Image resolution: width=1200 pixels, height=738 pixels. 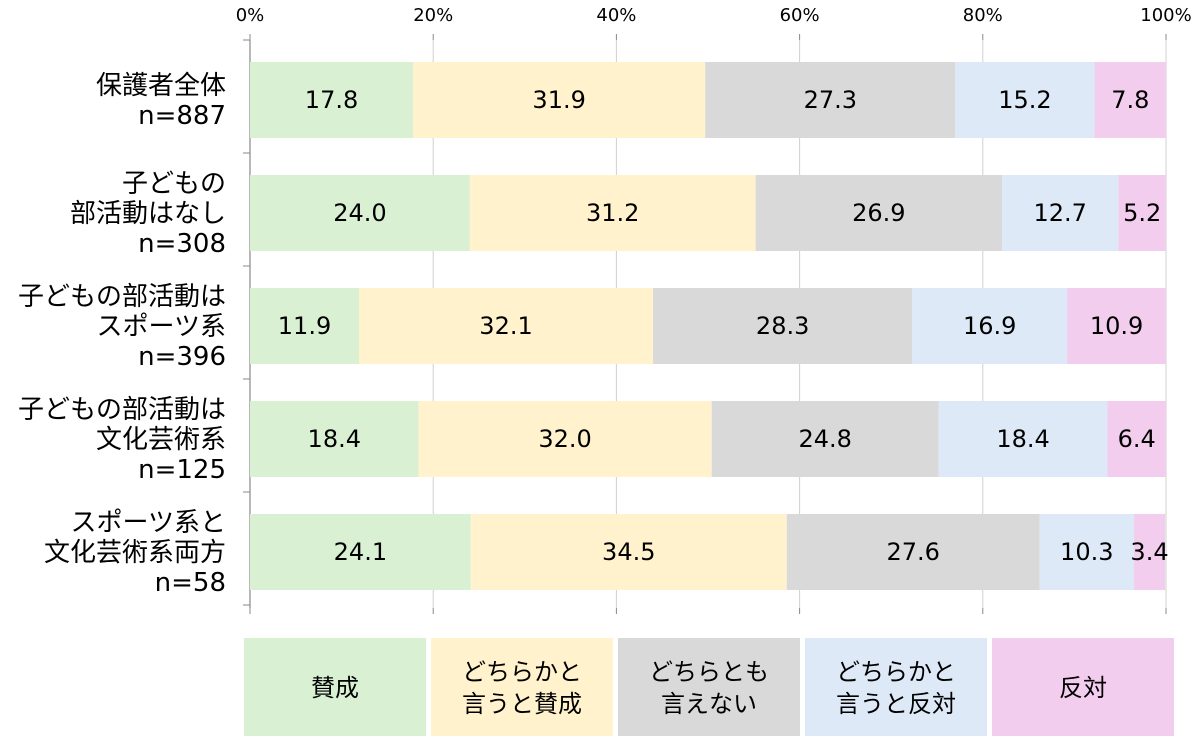 I want to click on data-label: 10.9, so click(x=1116, y=326).